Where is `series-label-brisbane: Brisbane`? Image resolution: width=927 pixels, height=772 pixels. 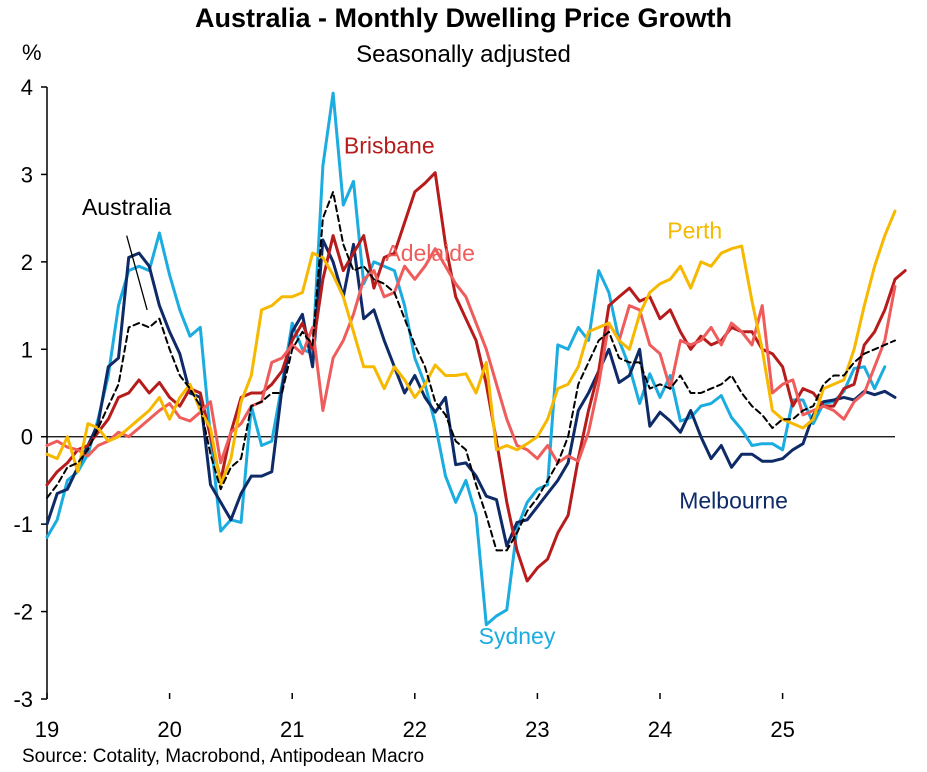
series-label-brisbane: Brisbane is located at coordinates (389, 146).